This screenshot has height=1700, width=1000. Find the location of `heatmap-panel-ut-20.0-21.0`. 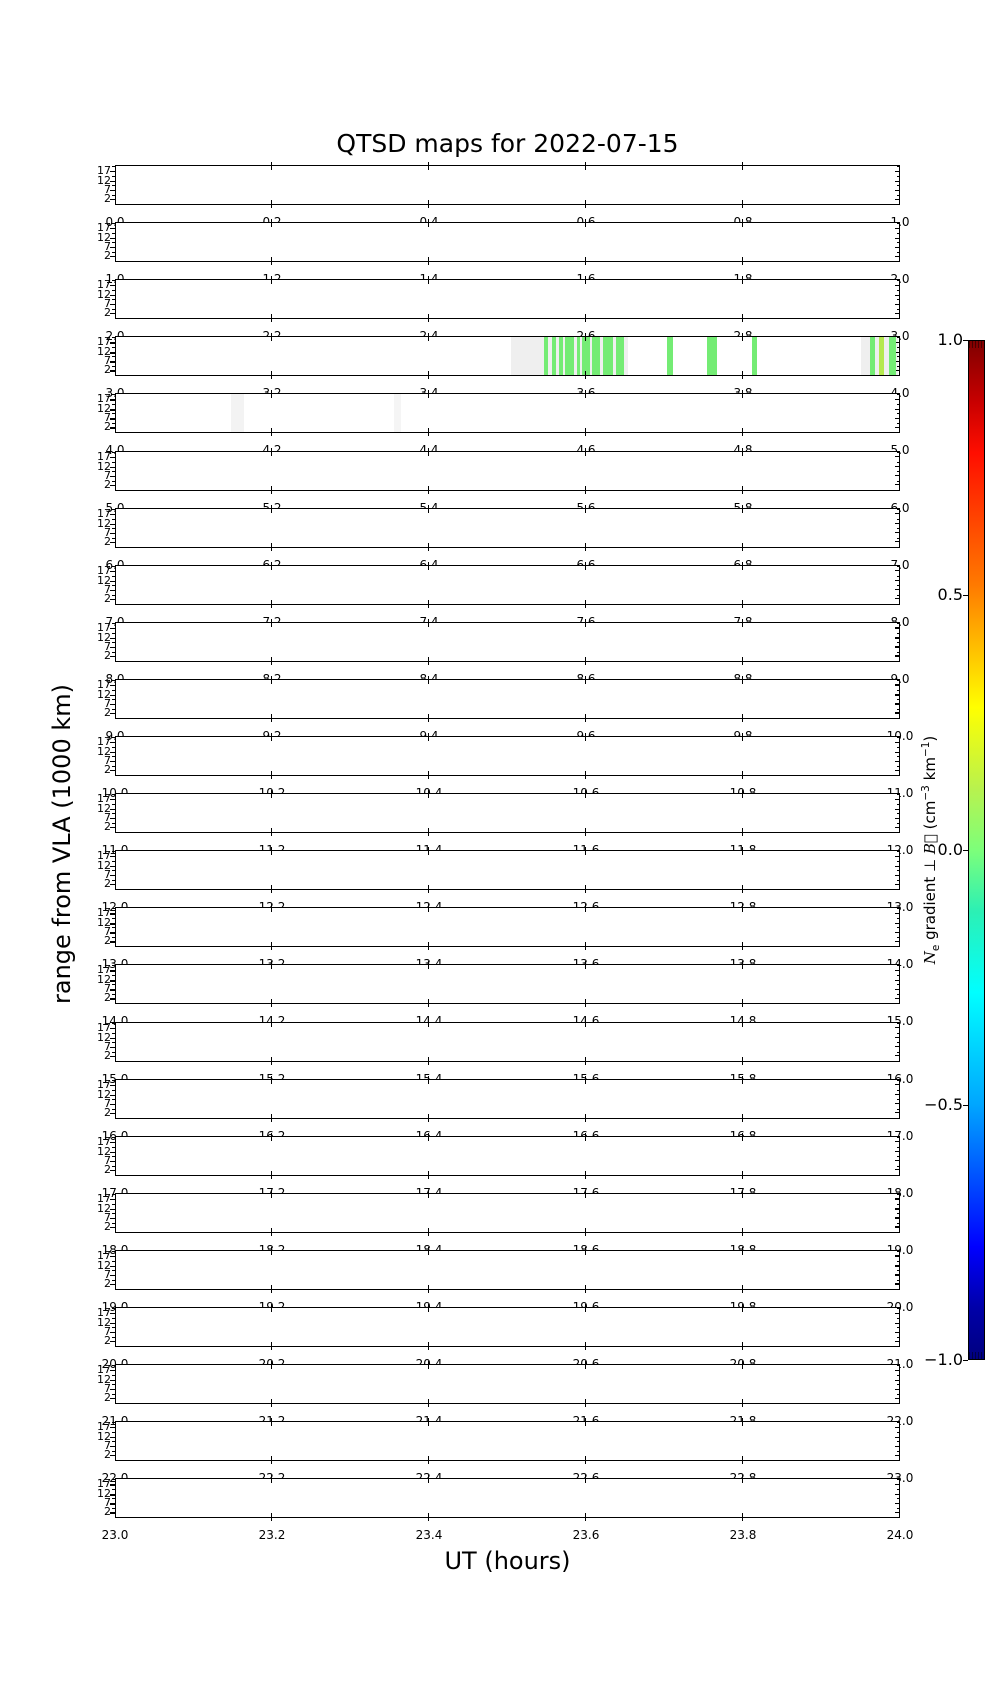

heatmap-panel-ut-20.0-21.0 is located at coordinates (507, 1327).